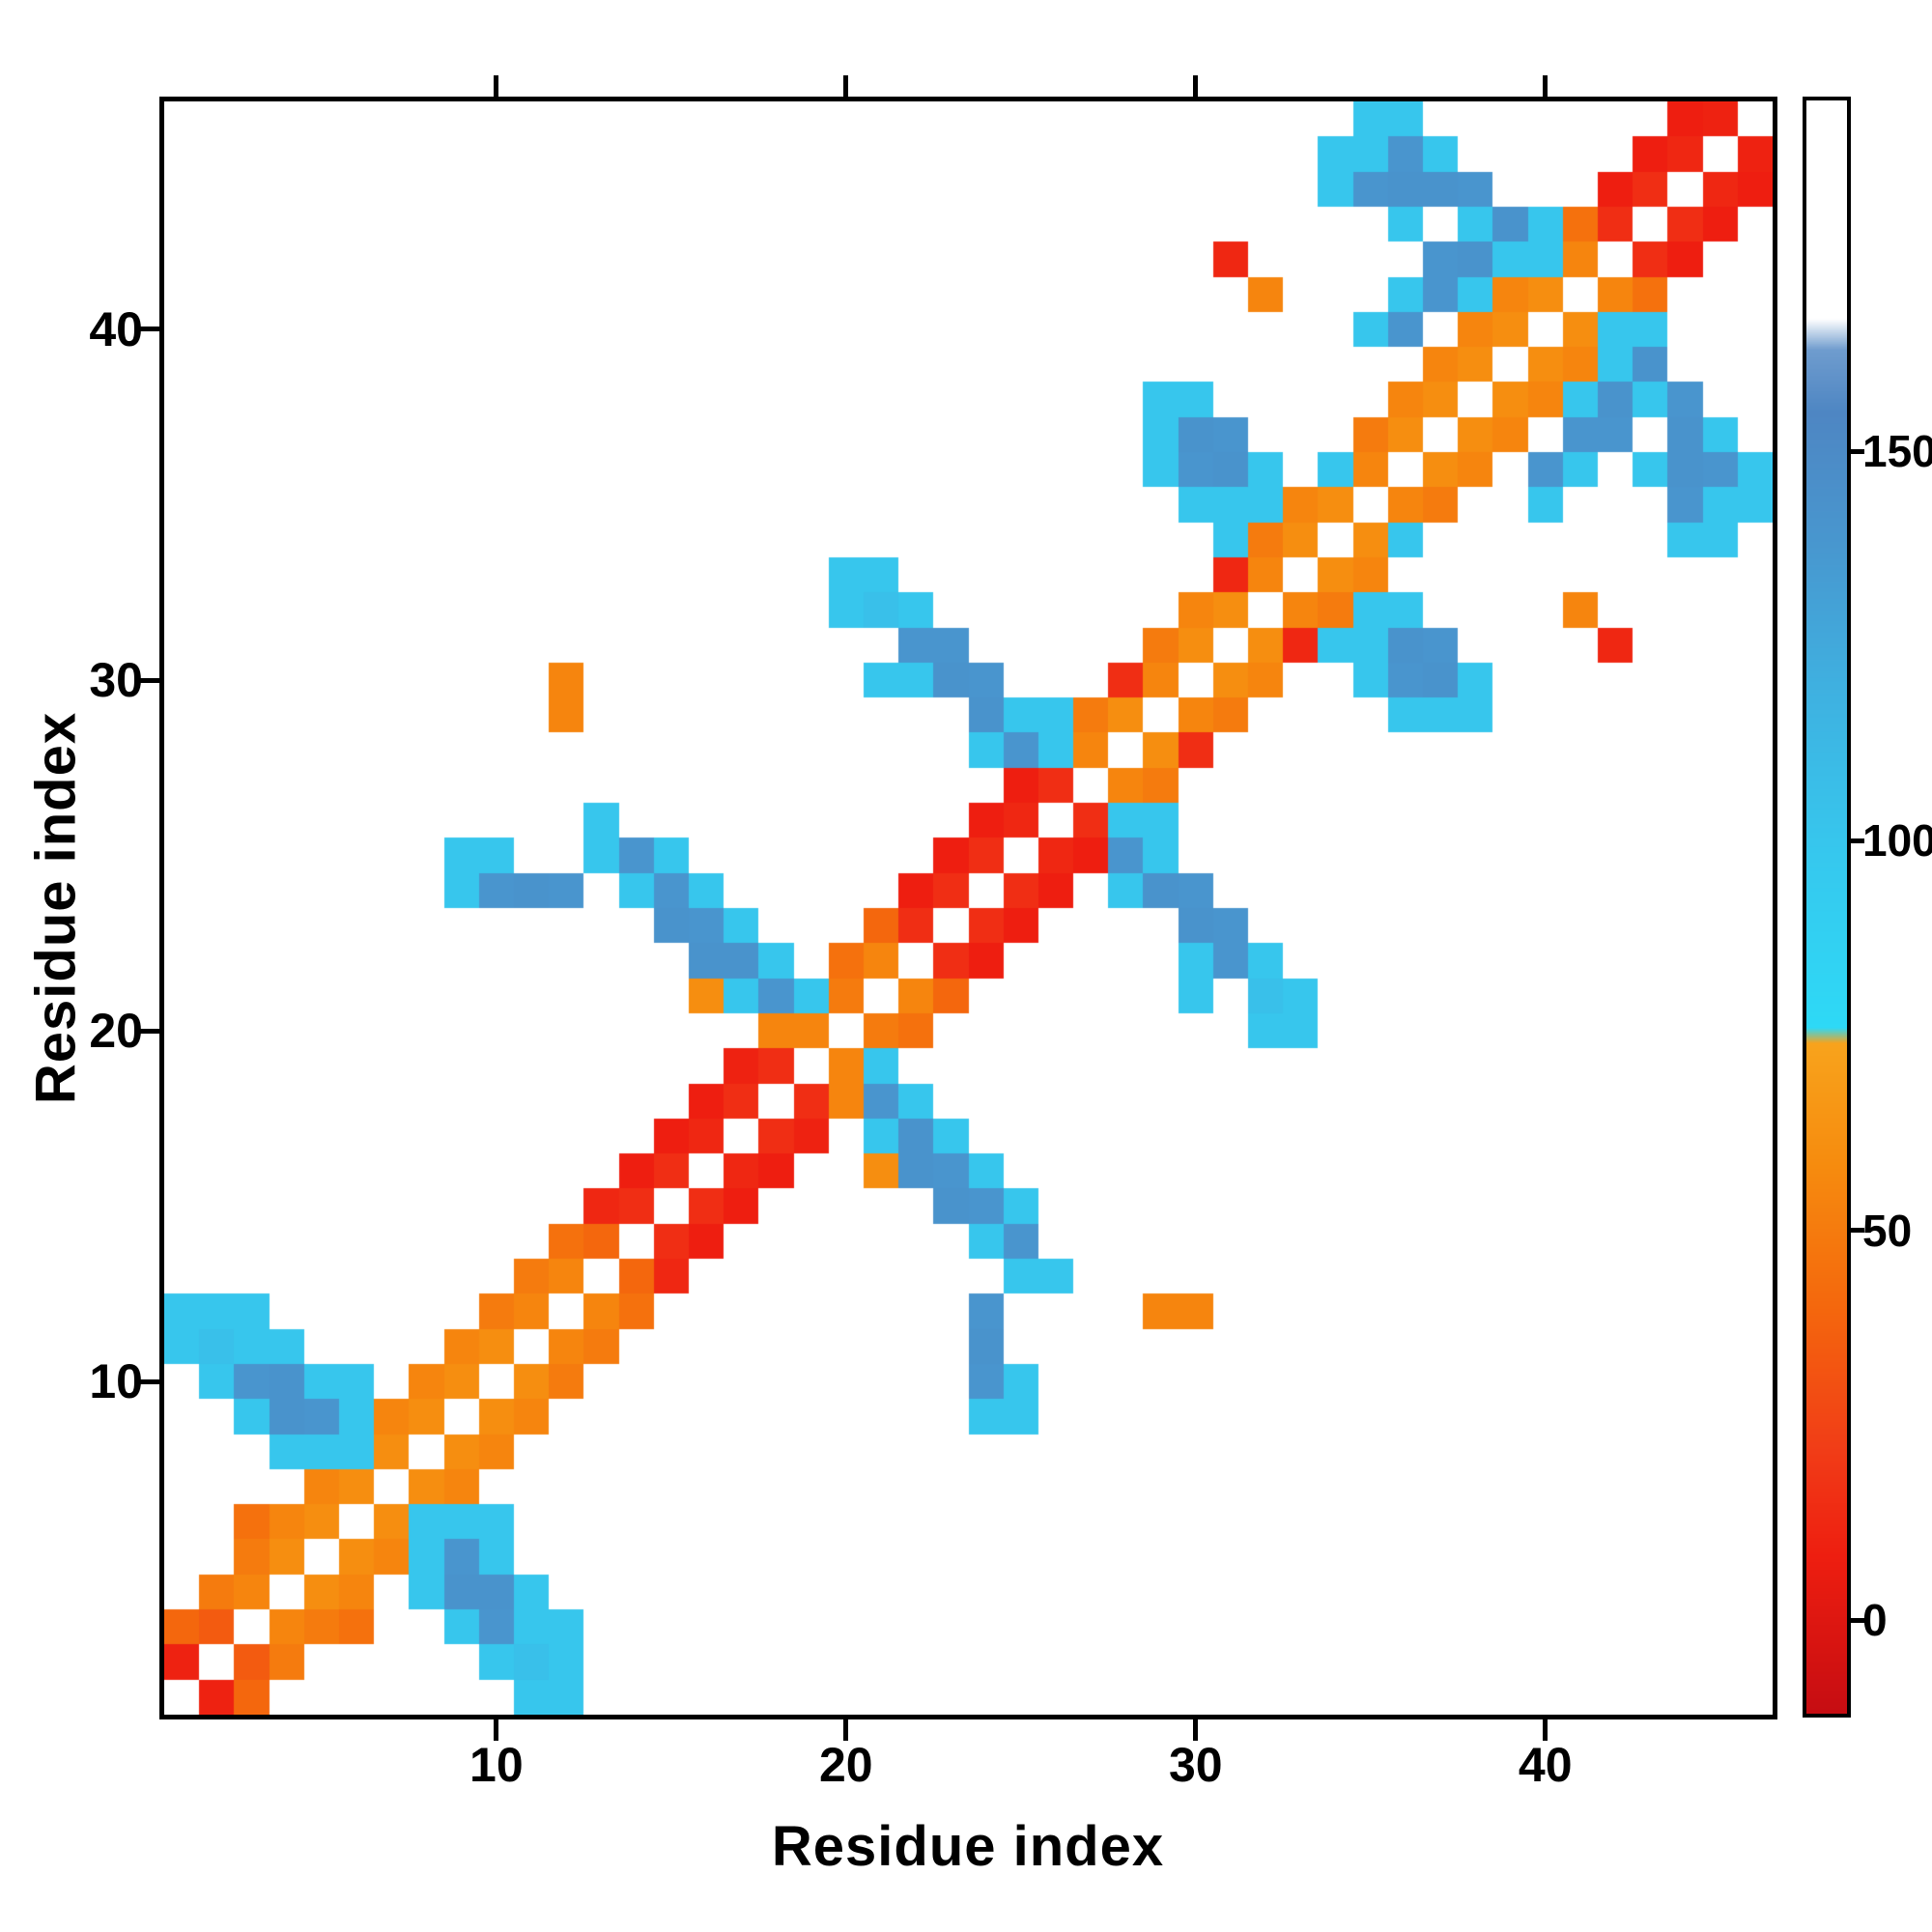  What do you see at coordinates (497, 1765) in the screenshot?
I see `x-tick-label: 10` at bounding box center [497, 1765].